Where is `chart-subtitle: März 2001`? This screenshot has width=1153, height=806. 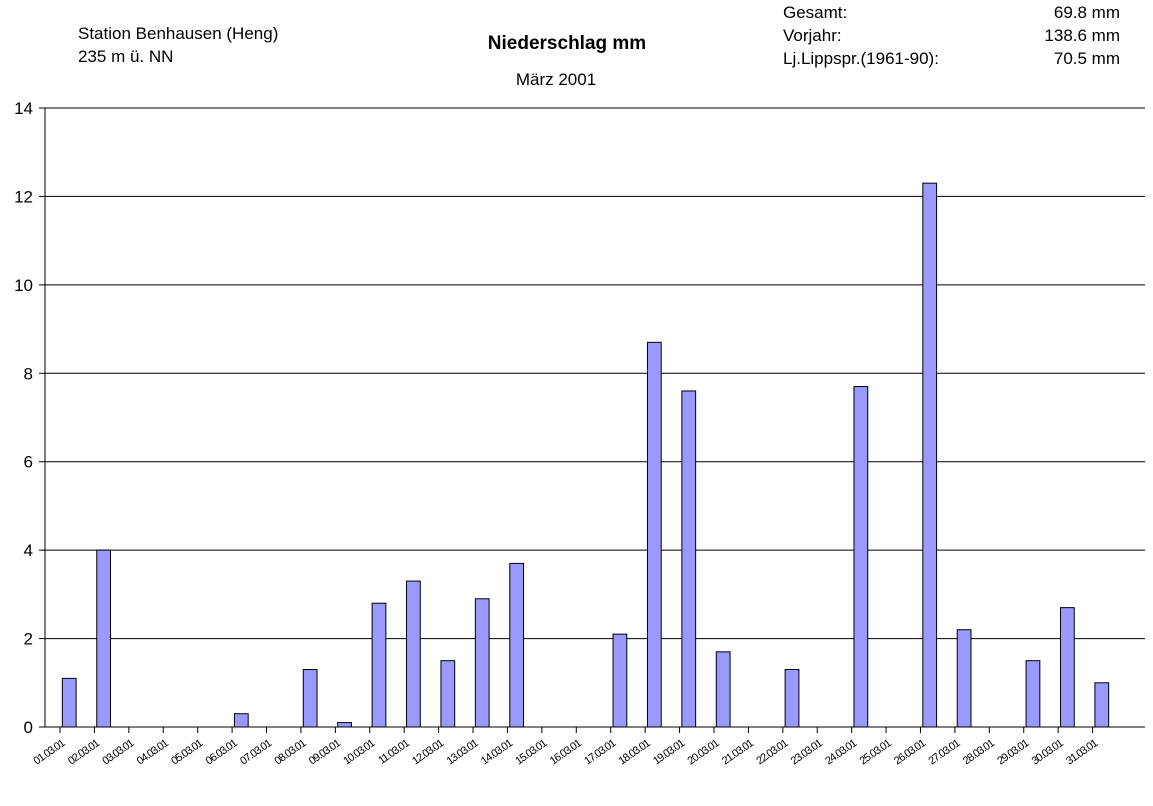 chart-subtitle: März 2001 is located at coordinates (556, 79).